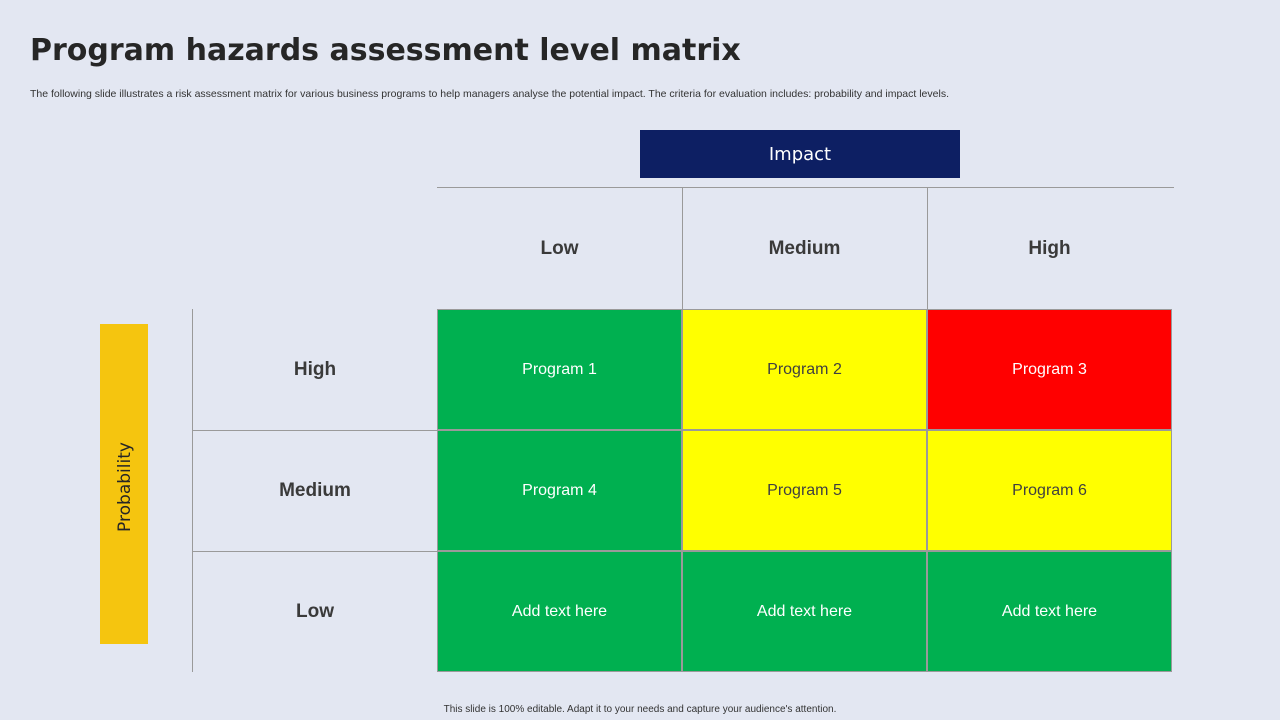 The height and width of the screenshot is (720, 1280). Describe the element at coordinates (559, 248) in the screenshot. I see `impact-level-low: Low` at that location.